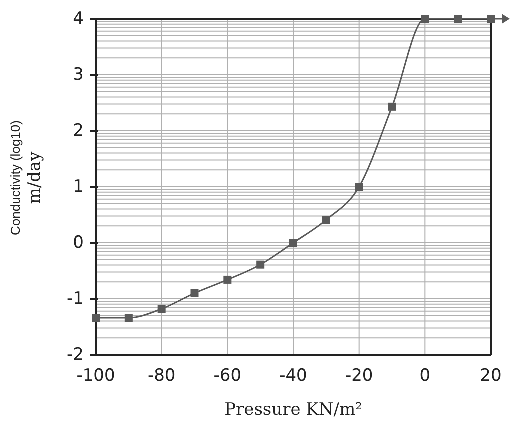  What do you see at coordinates (425, 376) in the screenshot?
I see `x-tick-label: 0` at bounding box center [425, 376].